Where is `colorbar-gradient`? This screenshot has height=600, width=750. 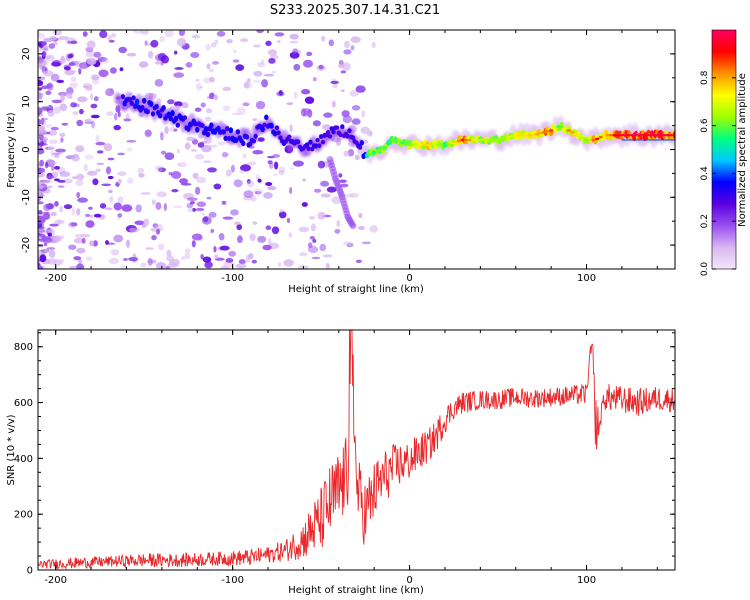
colorbar-gradient is located at coordinates (724, 149).